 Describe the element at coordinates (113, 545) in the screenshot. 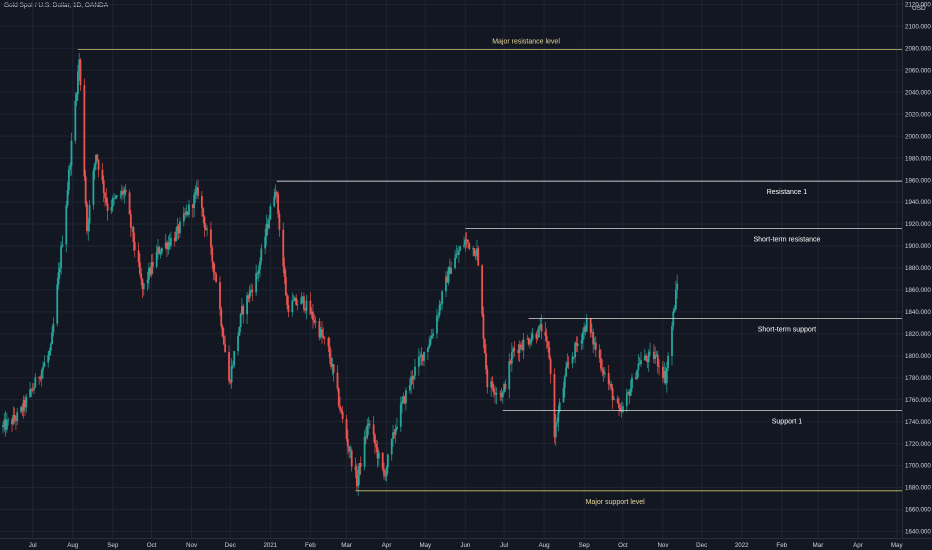

I see `time-tick-label: Sep` at that location.